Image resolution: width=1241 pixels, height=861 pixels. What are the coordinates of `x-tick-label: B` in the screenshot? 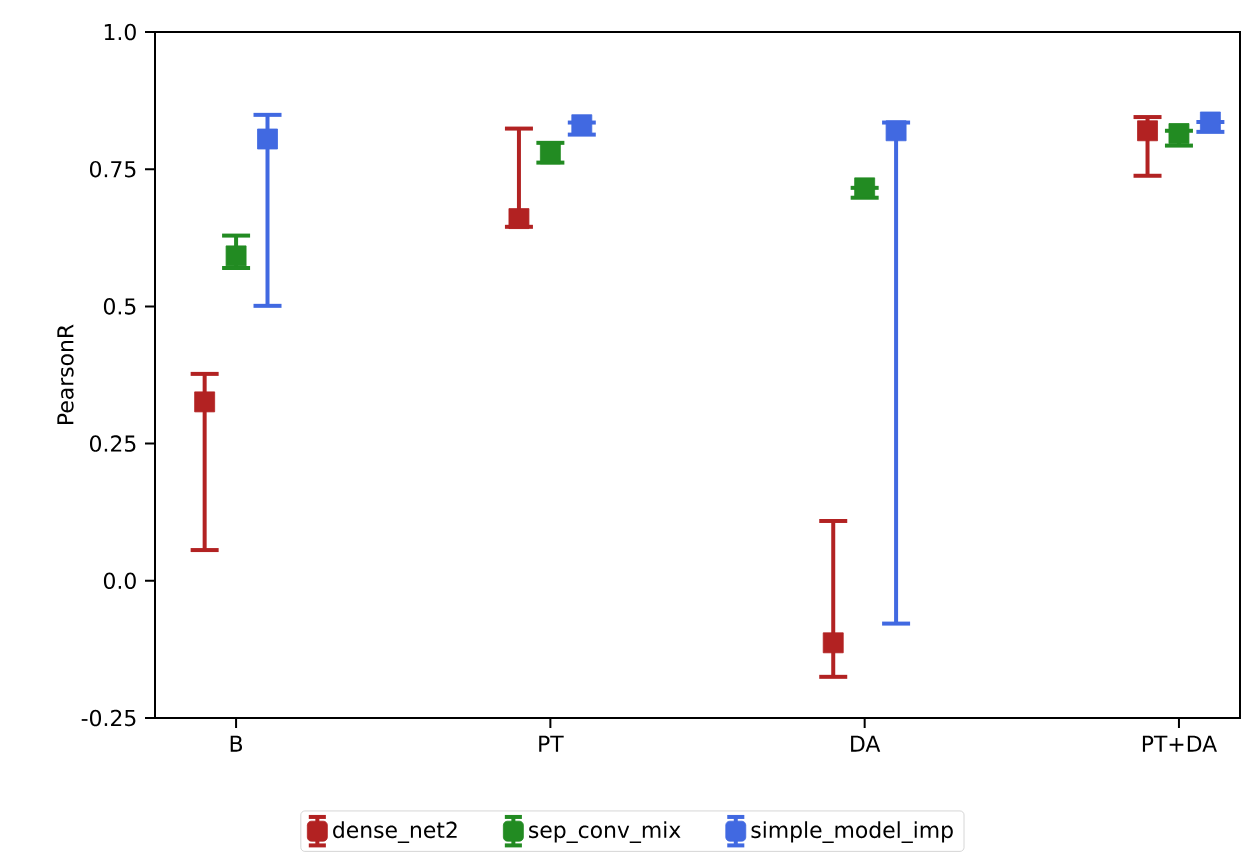 It's located at (236, 743).